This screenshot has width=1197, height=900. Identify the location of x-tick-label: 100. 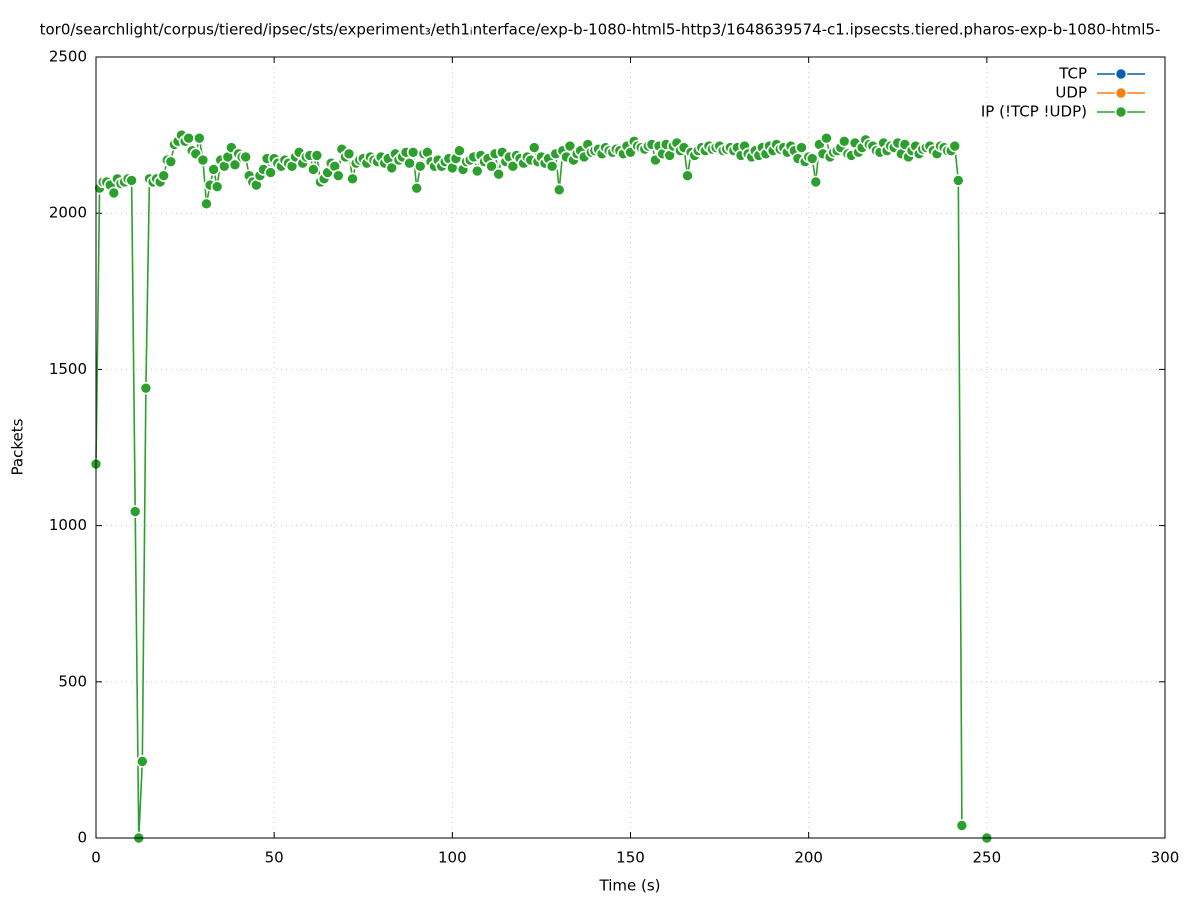
(452, 858).